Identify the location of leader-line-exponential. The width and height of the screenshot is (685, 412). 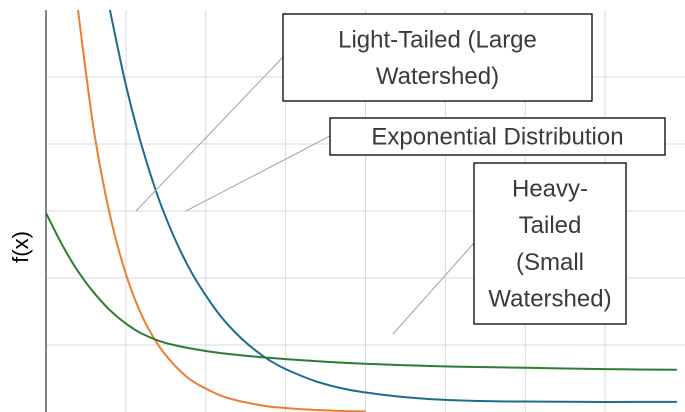
(258, 173).